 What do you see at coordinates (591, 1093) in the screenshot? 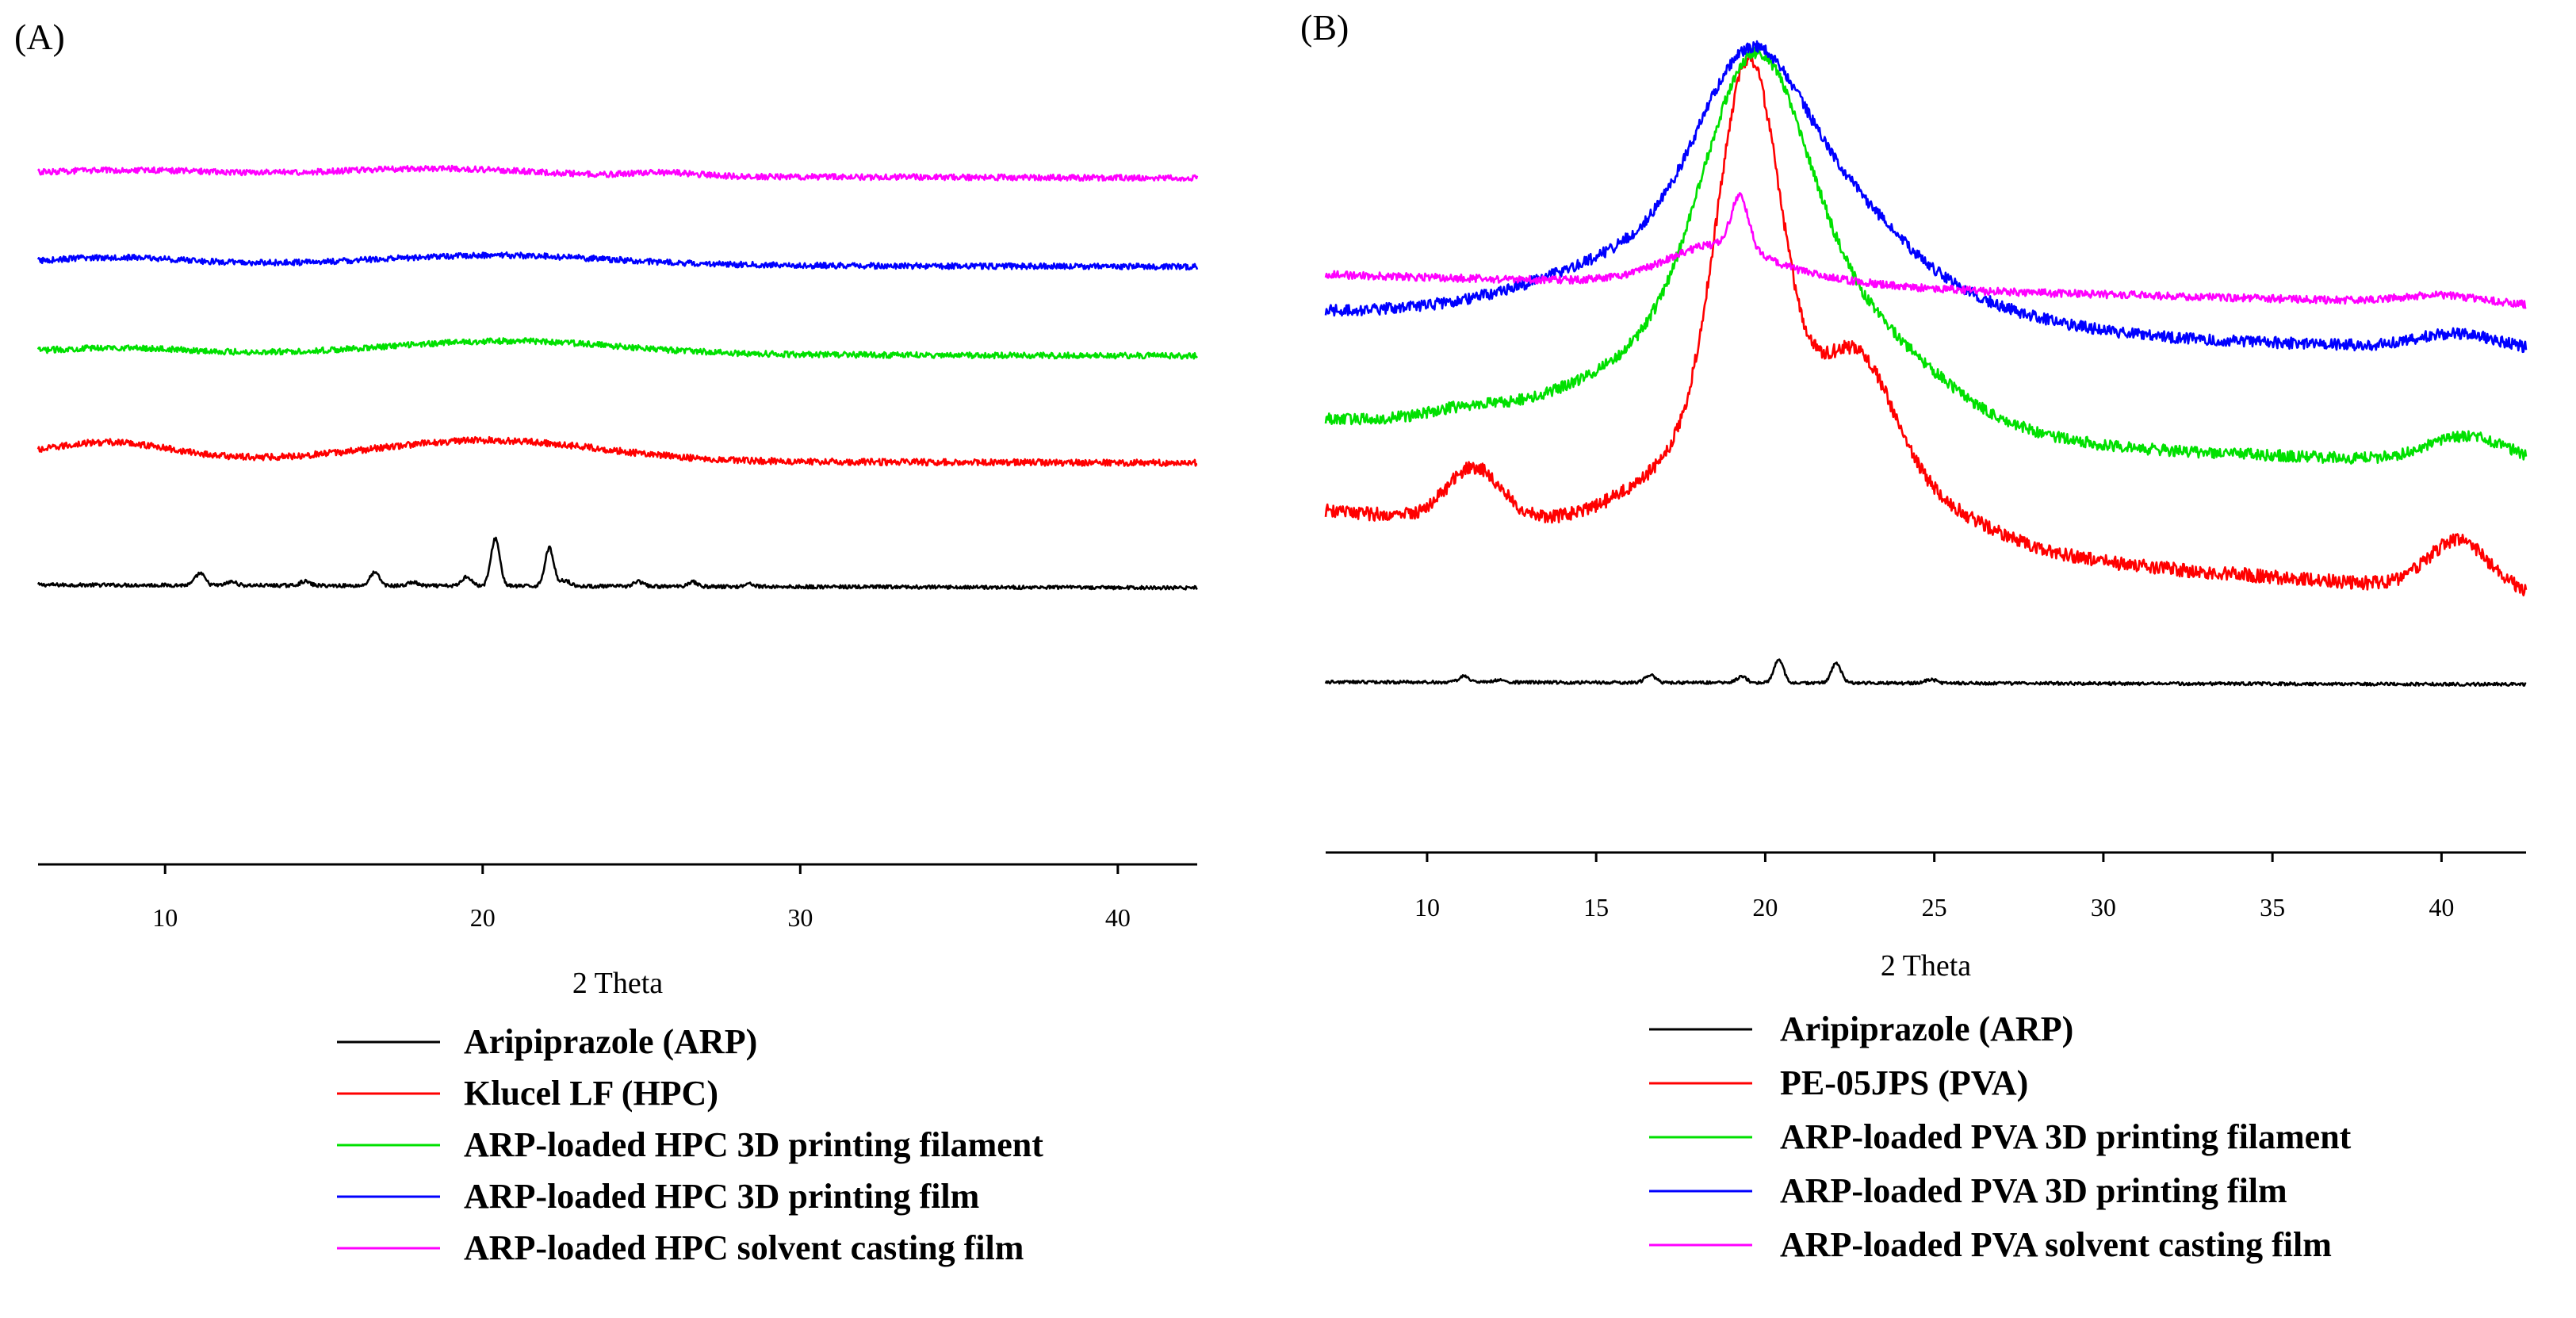
I see `legend-label-polymer: Klucel LF (HPC)` at bounding box center [591, 1093].